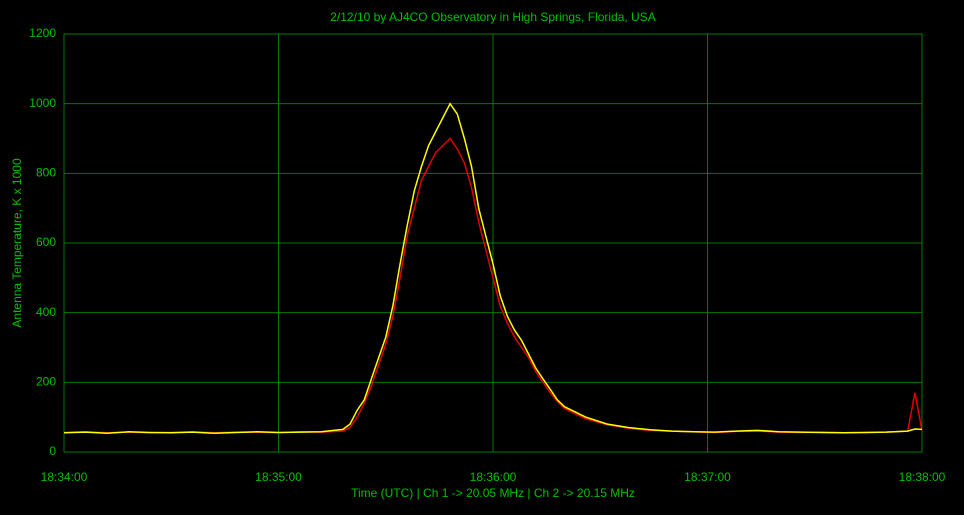  Describe the element at coordinates (922, 477) in the screenshot. I see `x-tick-label: 18:38:00` at that location.